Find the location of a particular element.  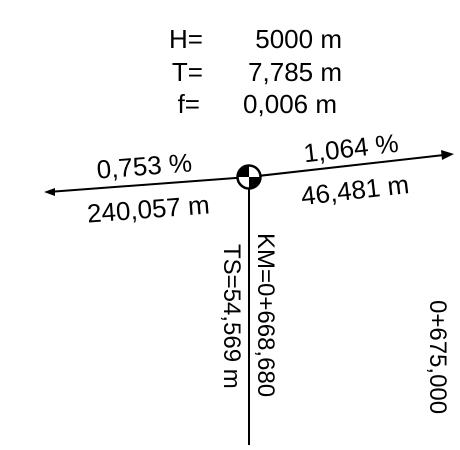

right-grade-length: 46,481 m is located at coordinates (354, 190).